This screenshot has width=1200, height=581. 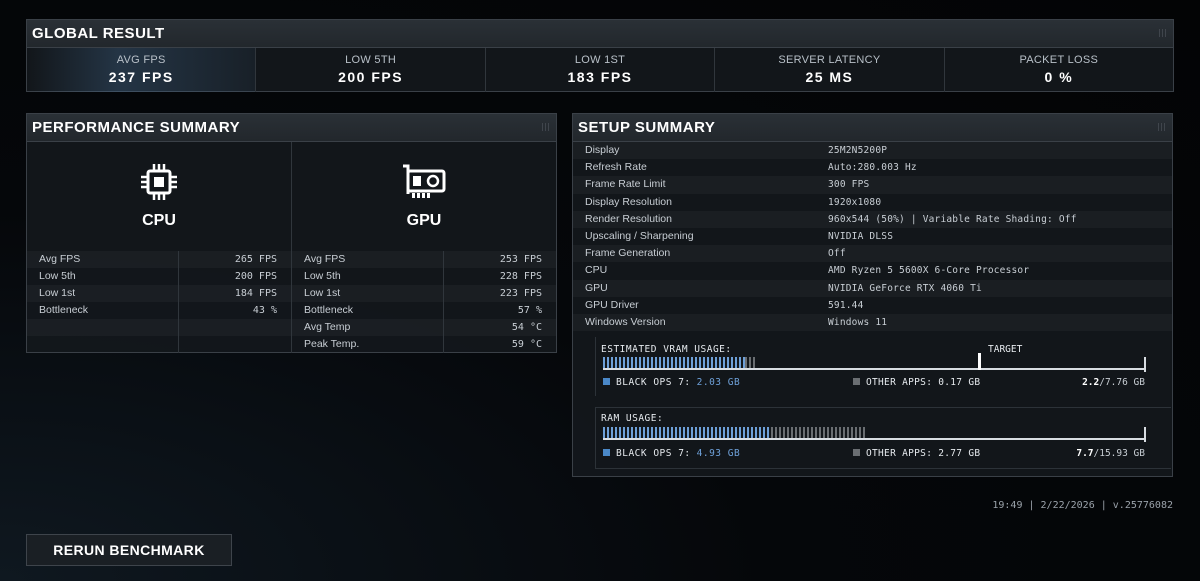 What do you see at coordinates (647, 127) in the screenshot?
I see `setup-summary-title-text: SETUP SUMMARY` at bounding box center [647, 127].